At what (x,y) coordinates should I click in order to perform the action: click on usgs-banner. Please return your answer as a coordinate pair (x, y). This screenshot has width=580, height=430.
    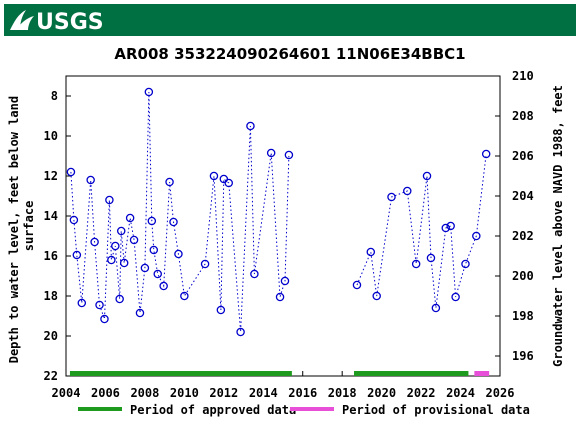
    Looking at the image, I should click on (290, 20).